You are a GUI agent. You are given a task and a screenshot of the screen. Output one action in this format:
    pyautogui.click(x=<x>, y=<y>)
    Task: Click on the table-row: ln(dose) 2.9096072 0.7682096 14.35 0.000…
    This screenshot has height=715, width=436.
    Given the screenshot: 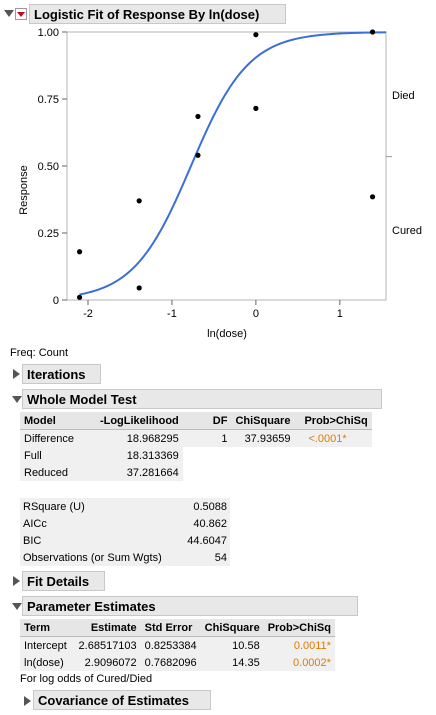 What is the action you would take?
    pyautogui.click(x=177, y=662)
    